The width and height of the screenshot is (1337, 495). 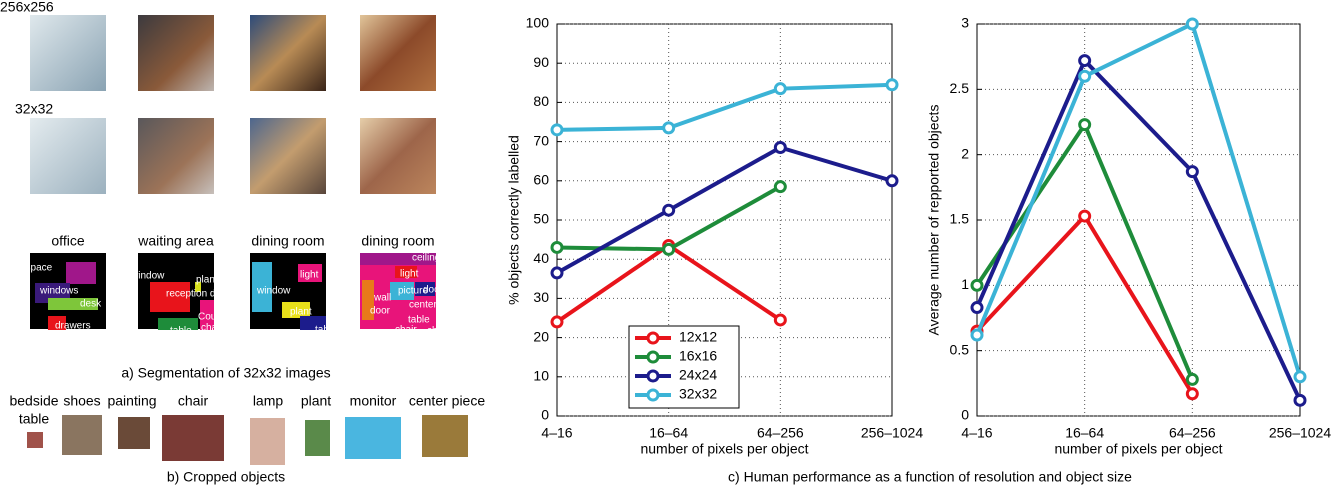 I want to click on segment-label: desk, so click(x=91, y=304).